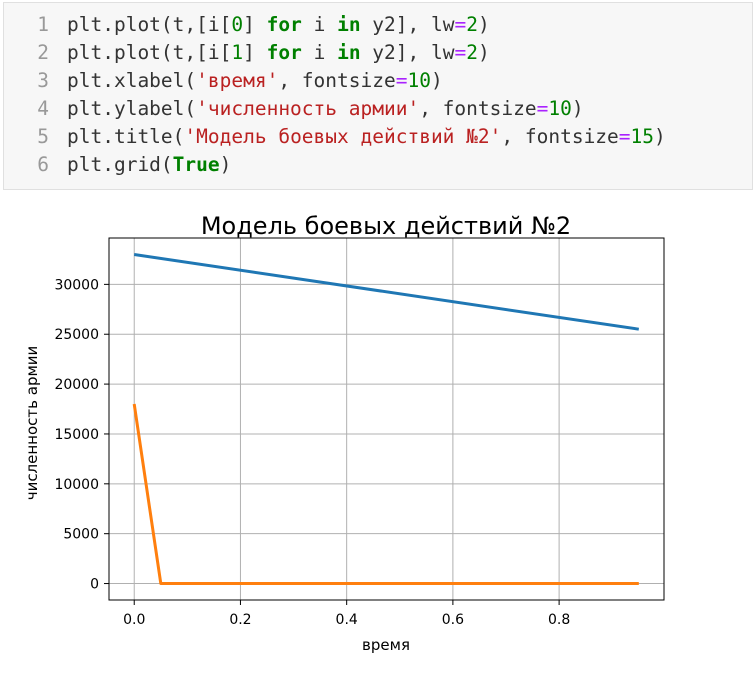 The height and width of the screenshot is (679, 756). I want to click on line-number: 1, so click(43, 24).